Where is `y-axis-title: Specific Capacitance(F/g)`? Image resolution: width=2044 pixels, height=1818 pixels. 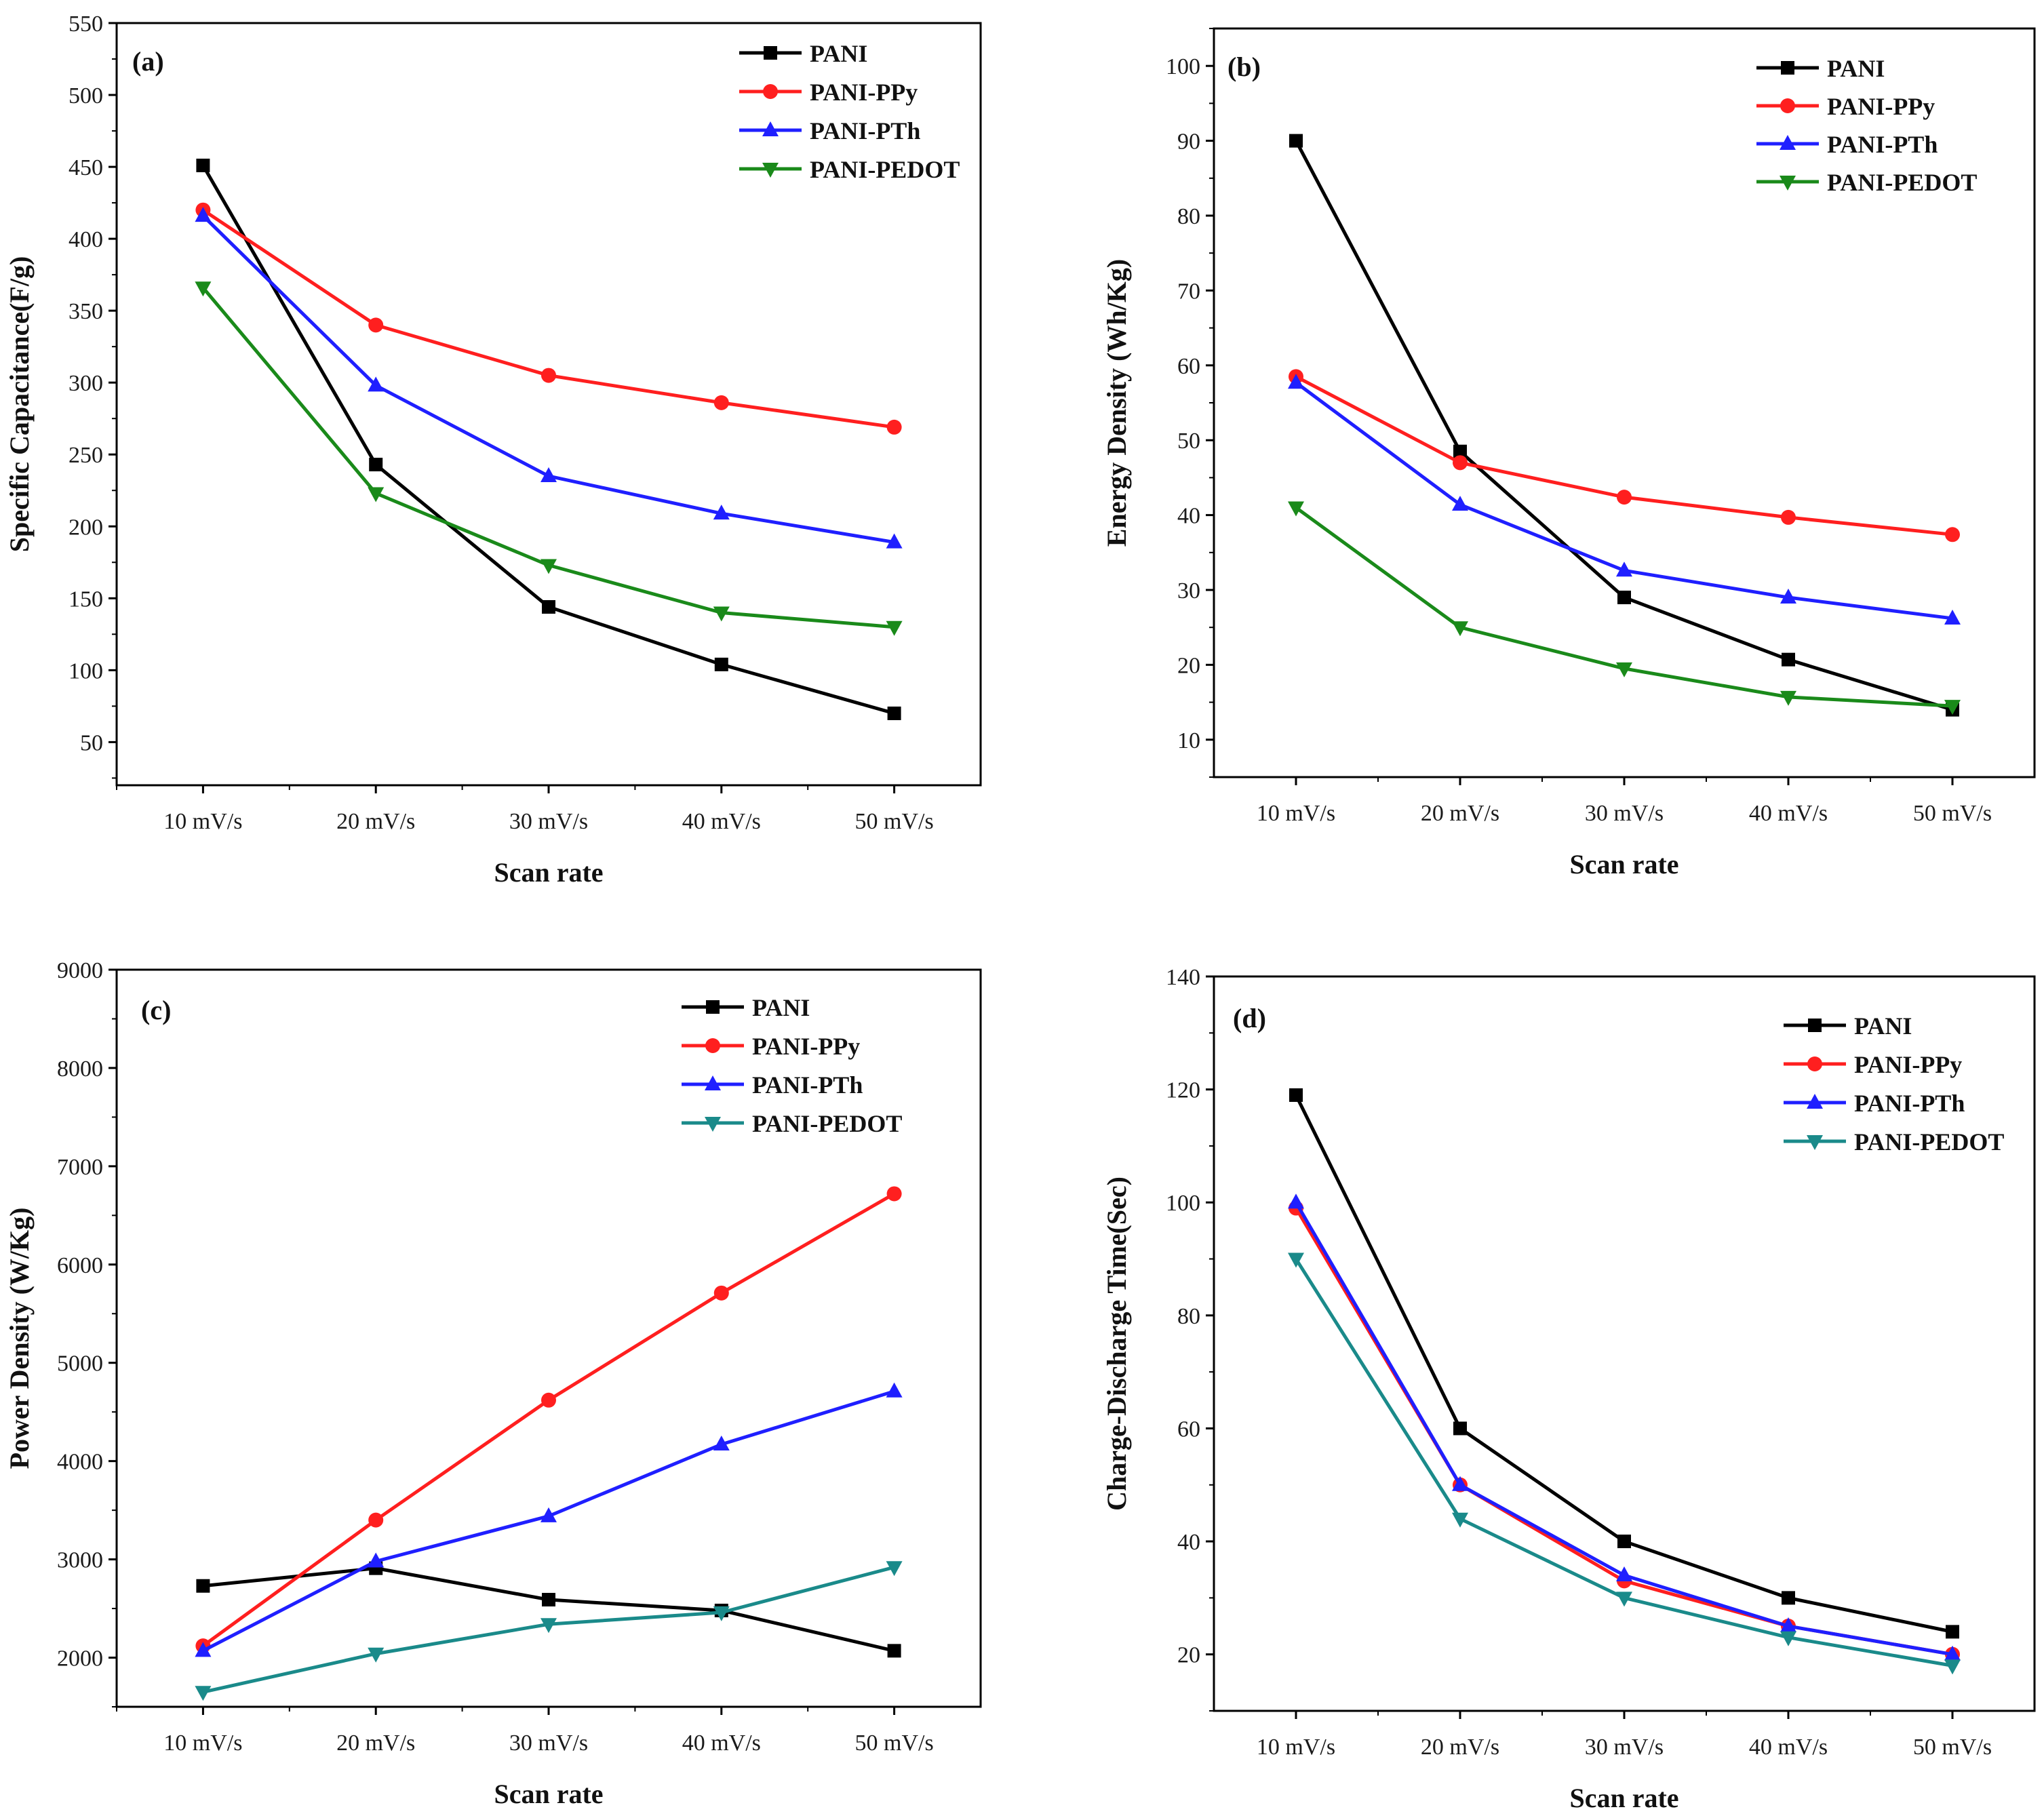
y-axis-title: Specific Capacitance(F/g) is located at coordinates (19, 404).